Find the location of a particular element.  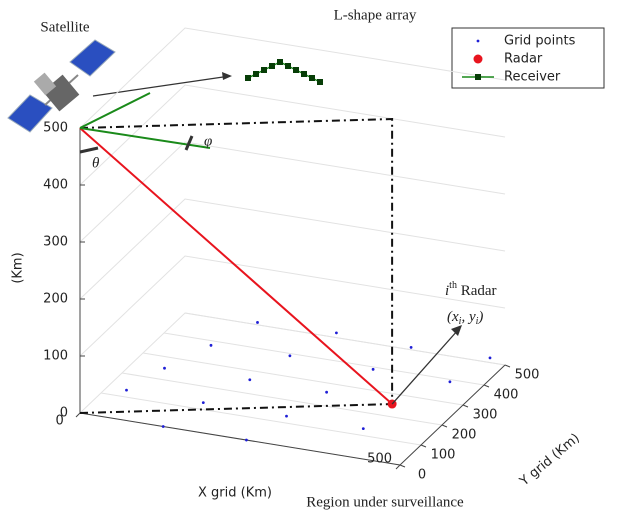

angle-label: θ is located at coordinates (96, 163).